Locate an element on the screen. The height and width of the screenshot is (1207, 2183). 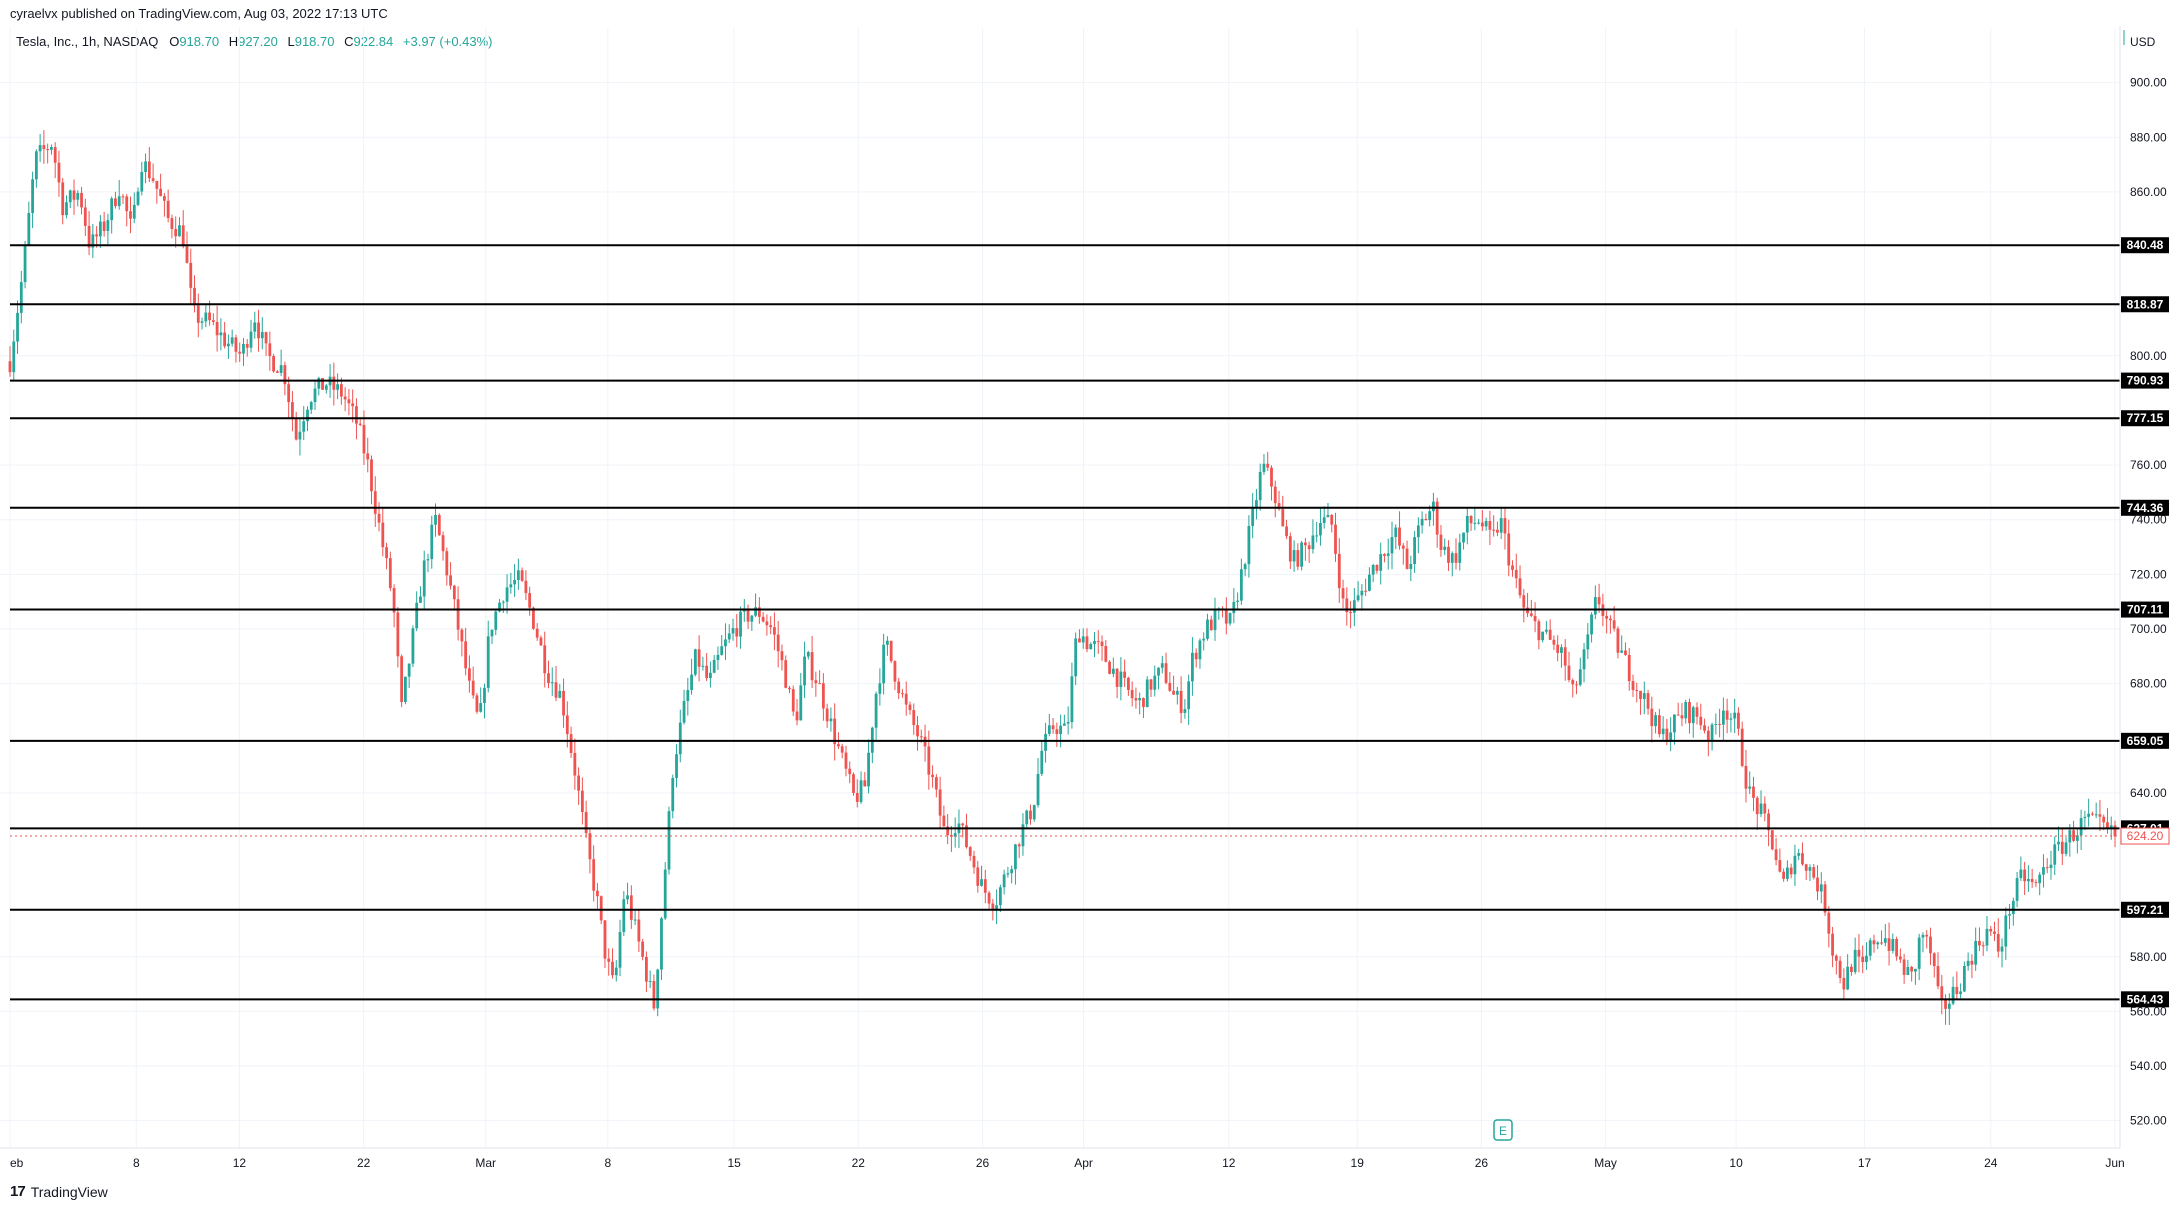
y-tick-label: 760.00 is located at coordinates (2148, 465).